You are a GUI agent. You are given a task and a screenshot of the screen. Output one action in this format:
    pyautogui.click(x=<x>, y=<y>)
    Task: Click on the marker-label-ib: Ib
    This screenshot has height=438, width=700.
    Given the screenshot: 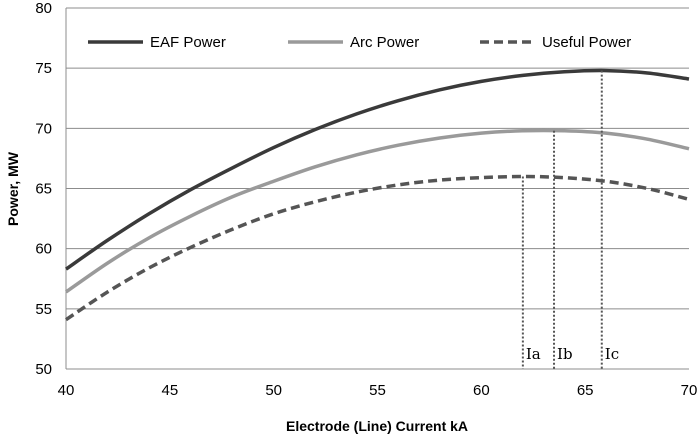 What is the action you would take?
    pyautogui.click(x=565, y=354)
    